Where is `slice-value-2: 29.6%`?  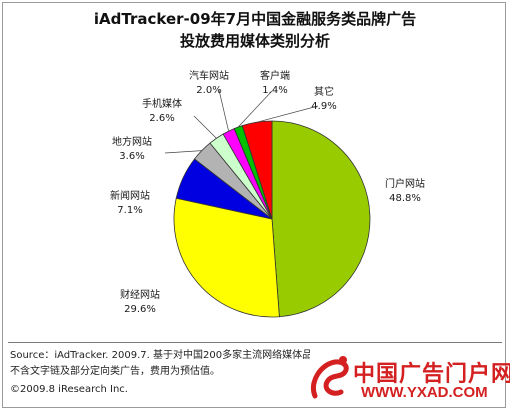 slice-value-2: 29.6% is located at coordinates (140, 309).